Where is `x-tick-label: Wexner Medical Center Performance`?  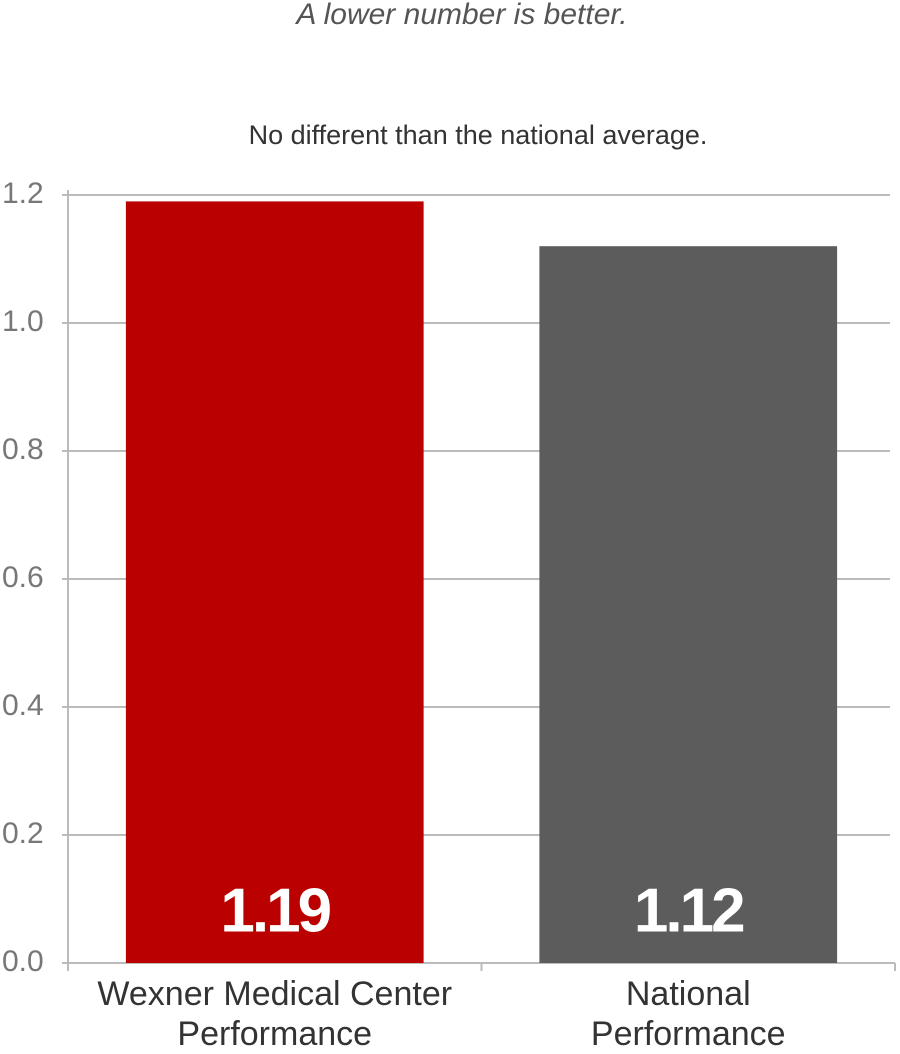 x-tick-label: Wexner Medical Center Performance is located at coordinates (275, 1014).